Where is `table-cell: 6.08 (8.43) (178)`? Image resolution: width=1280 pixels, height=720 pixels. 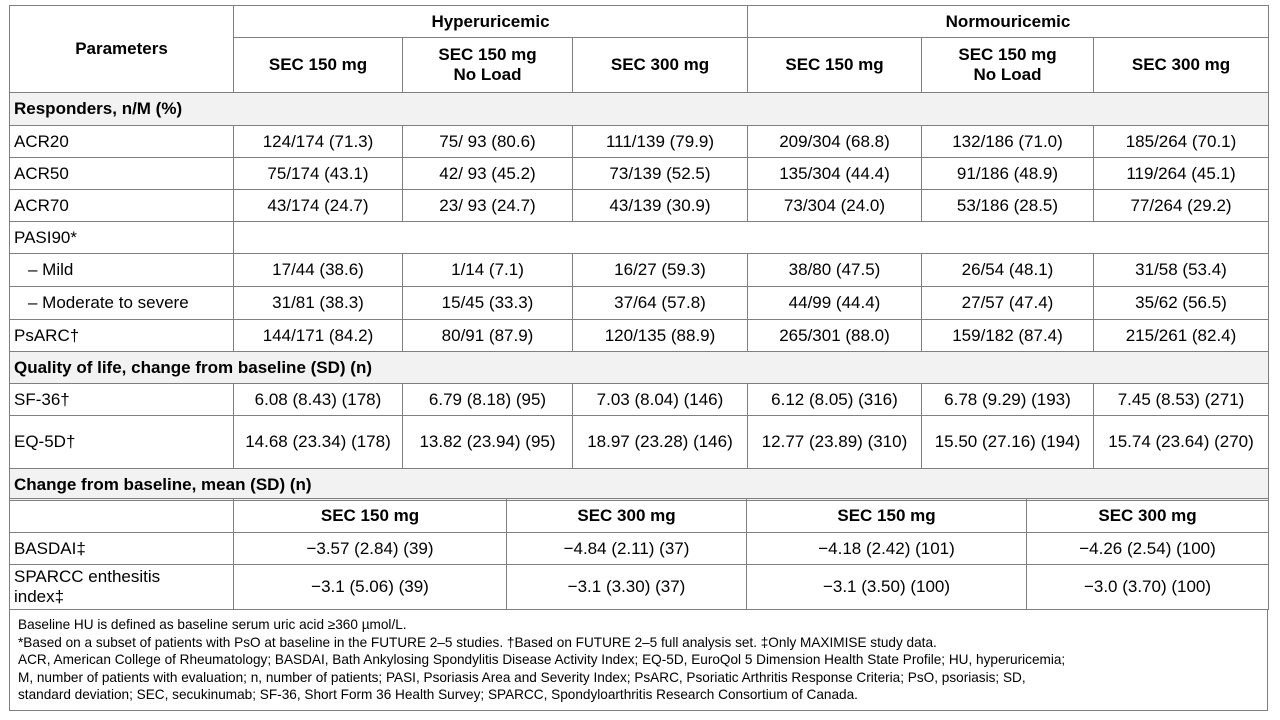
table-cell: 6.08 (8.43) (178) is located at coordinates (318, 399).